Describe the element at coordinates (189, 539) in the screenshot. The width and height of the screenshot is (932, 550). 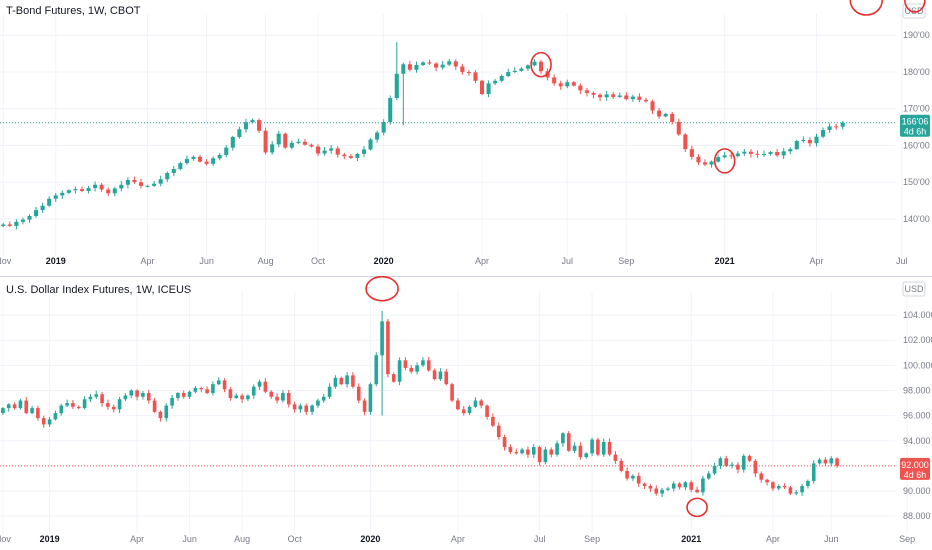
I see `dxy-x-tick-label: Jun` at that location.